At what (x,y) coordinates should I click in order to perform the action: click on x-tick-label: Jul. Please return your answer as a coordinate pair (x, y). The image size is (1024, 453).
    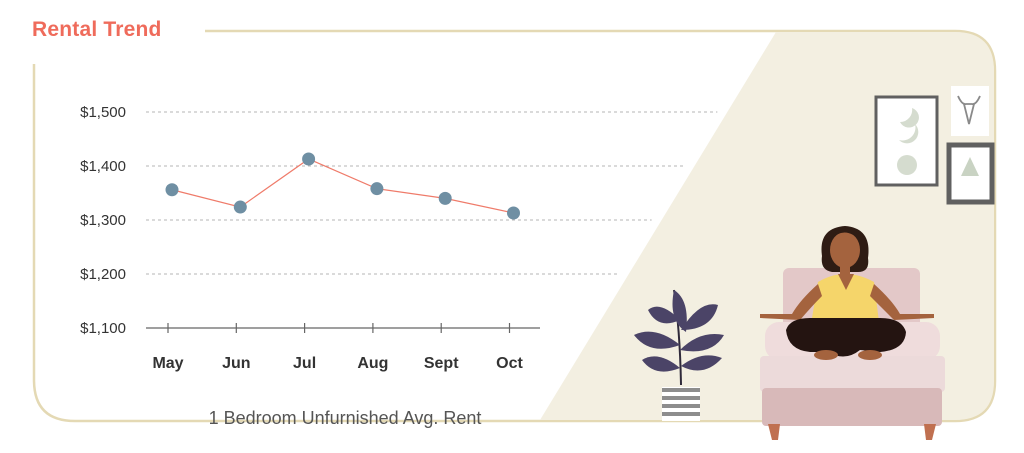
    Looking at the image, I should click on (304, 363).